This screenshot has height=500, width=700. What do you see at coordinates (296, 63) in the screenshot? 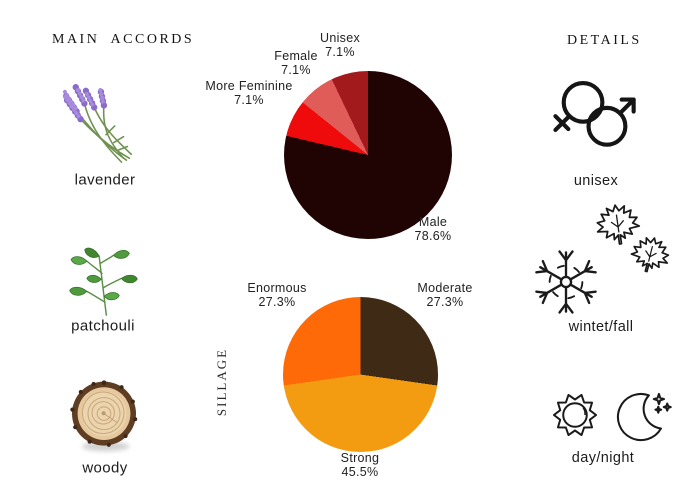
I see `pie-label-female: Female 7.1%` at bounding box center [296, 63].